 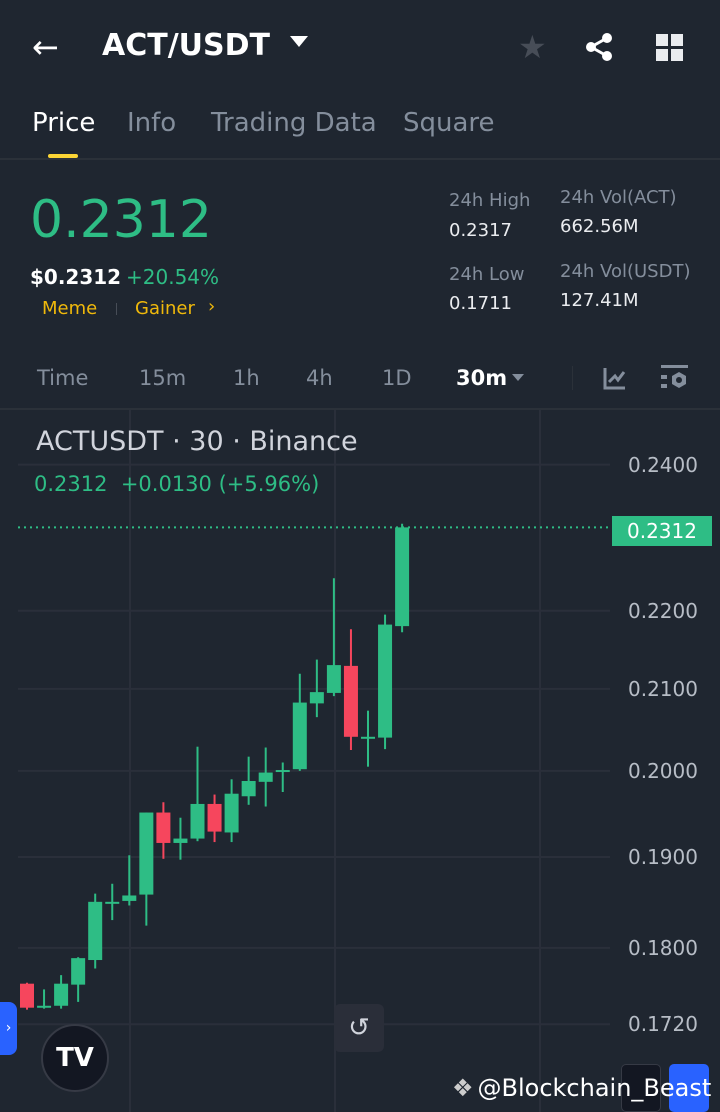 I want to click on sidebar-expand-handle: ›, so click(x=8, y=1028).